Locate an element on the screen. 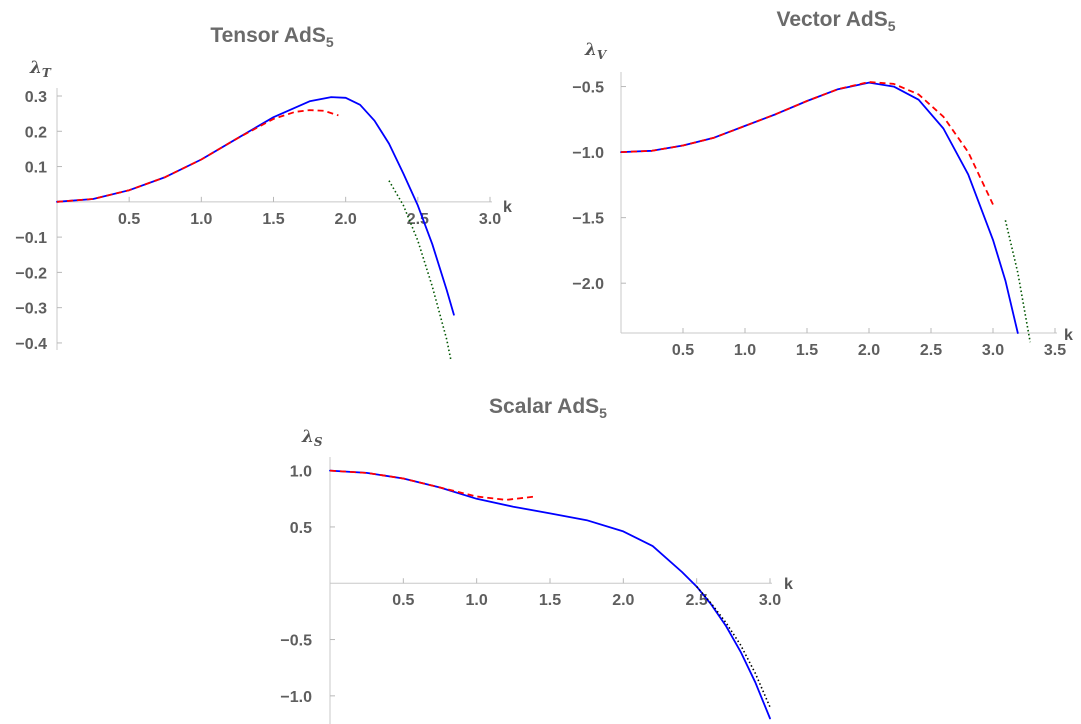 This screenshot has width=1081, height=724. tensor-y-tick-label: −0.4 is located at coordinates (31, 344).